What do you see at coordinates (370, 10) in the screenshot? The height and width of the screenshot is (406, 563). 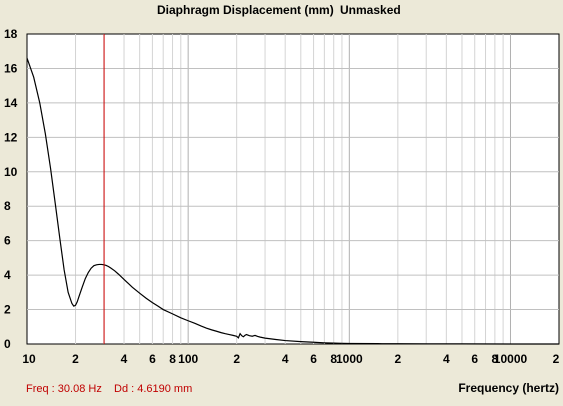 I see `chart-mode-label: Unmasked` at bounding box center [370, 10].